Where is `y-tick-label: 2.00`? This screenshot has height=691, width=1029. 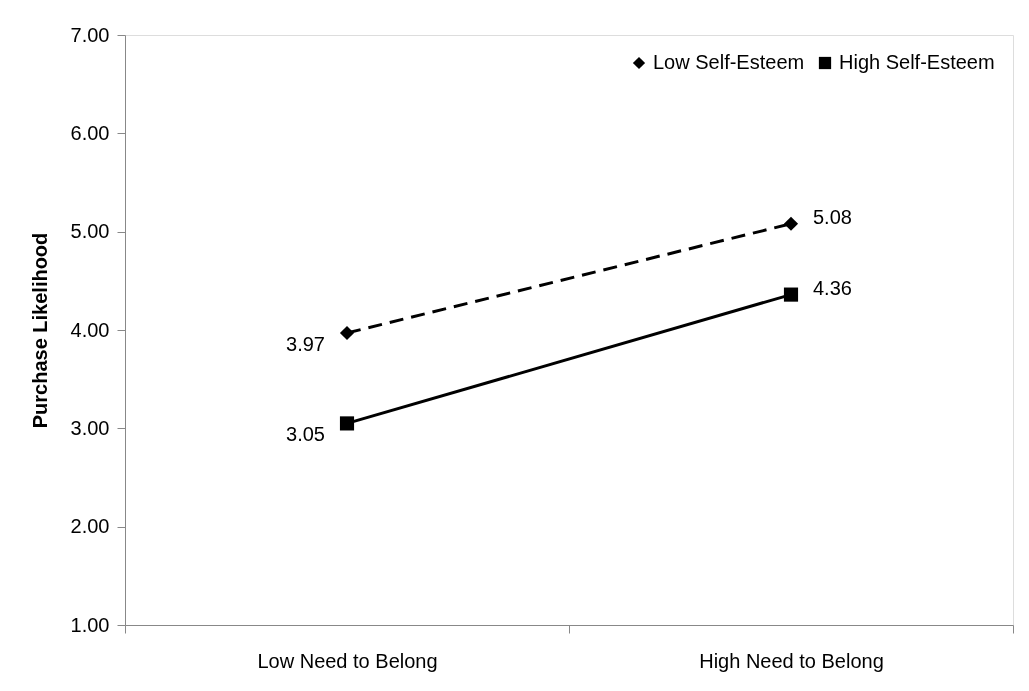 y-tick-label: 2.00 is located at coordinates (90, 526).